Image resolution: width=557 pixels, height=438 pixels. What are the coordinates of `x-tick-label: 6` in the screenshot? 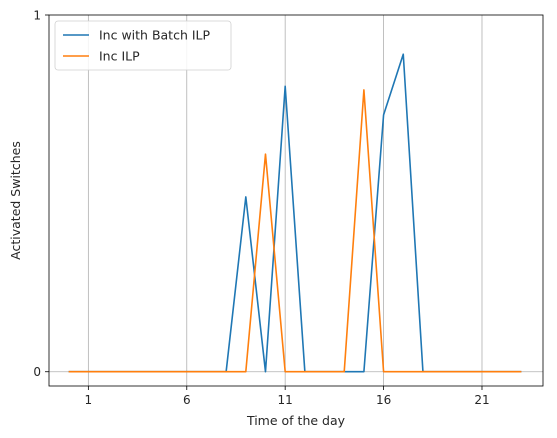 It's located at (187, 400).